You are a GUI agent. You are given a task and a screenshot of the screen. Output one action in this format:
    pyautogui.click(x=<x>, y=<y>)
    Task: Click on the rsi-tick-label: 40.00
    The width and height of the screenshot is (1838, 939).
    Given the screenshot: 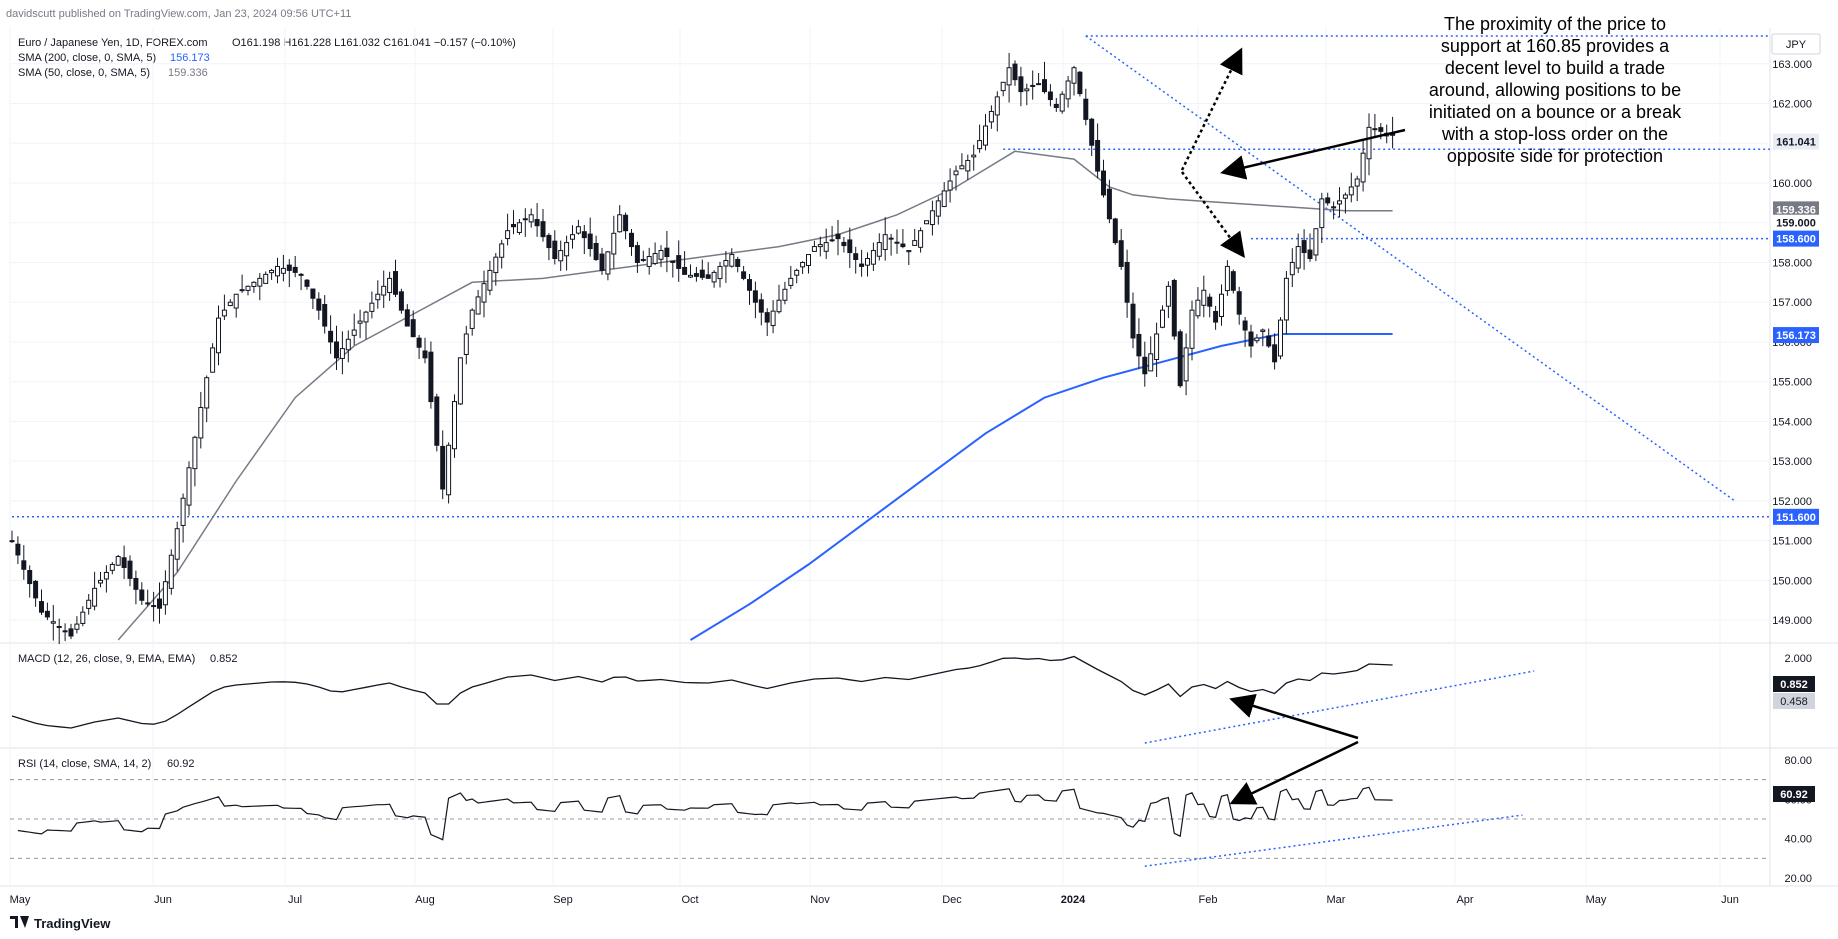 What is the action you would take?
    pyautogui.click(x=1798, y=840)
    